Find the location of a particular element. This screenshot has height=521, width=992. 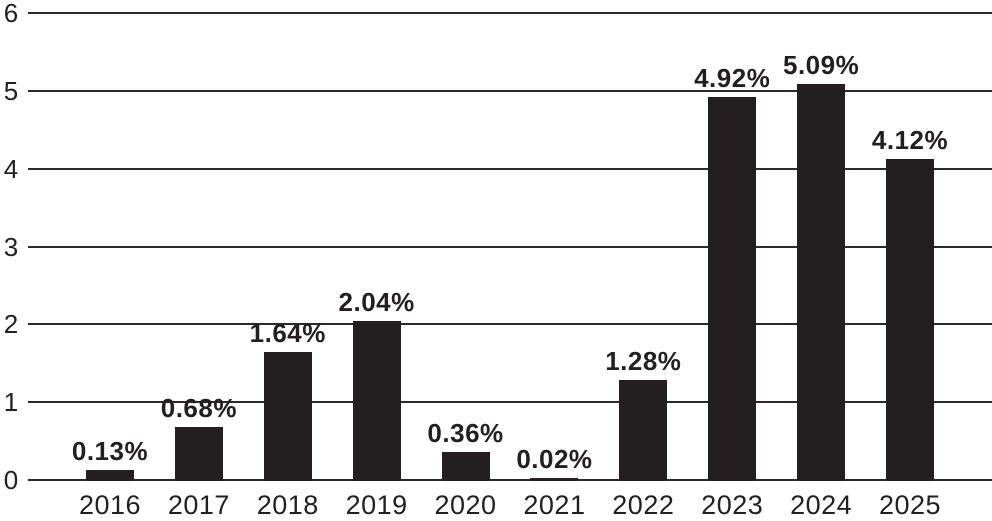

x-tick-label-2022: 2022 is located at coordinates (643, 505).